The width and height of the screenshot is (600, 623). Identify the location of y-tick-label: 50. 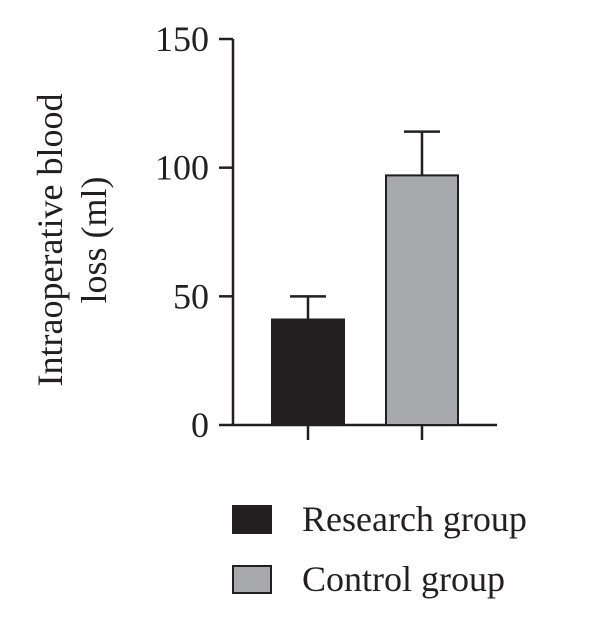
(191, 296).